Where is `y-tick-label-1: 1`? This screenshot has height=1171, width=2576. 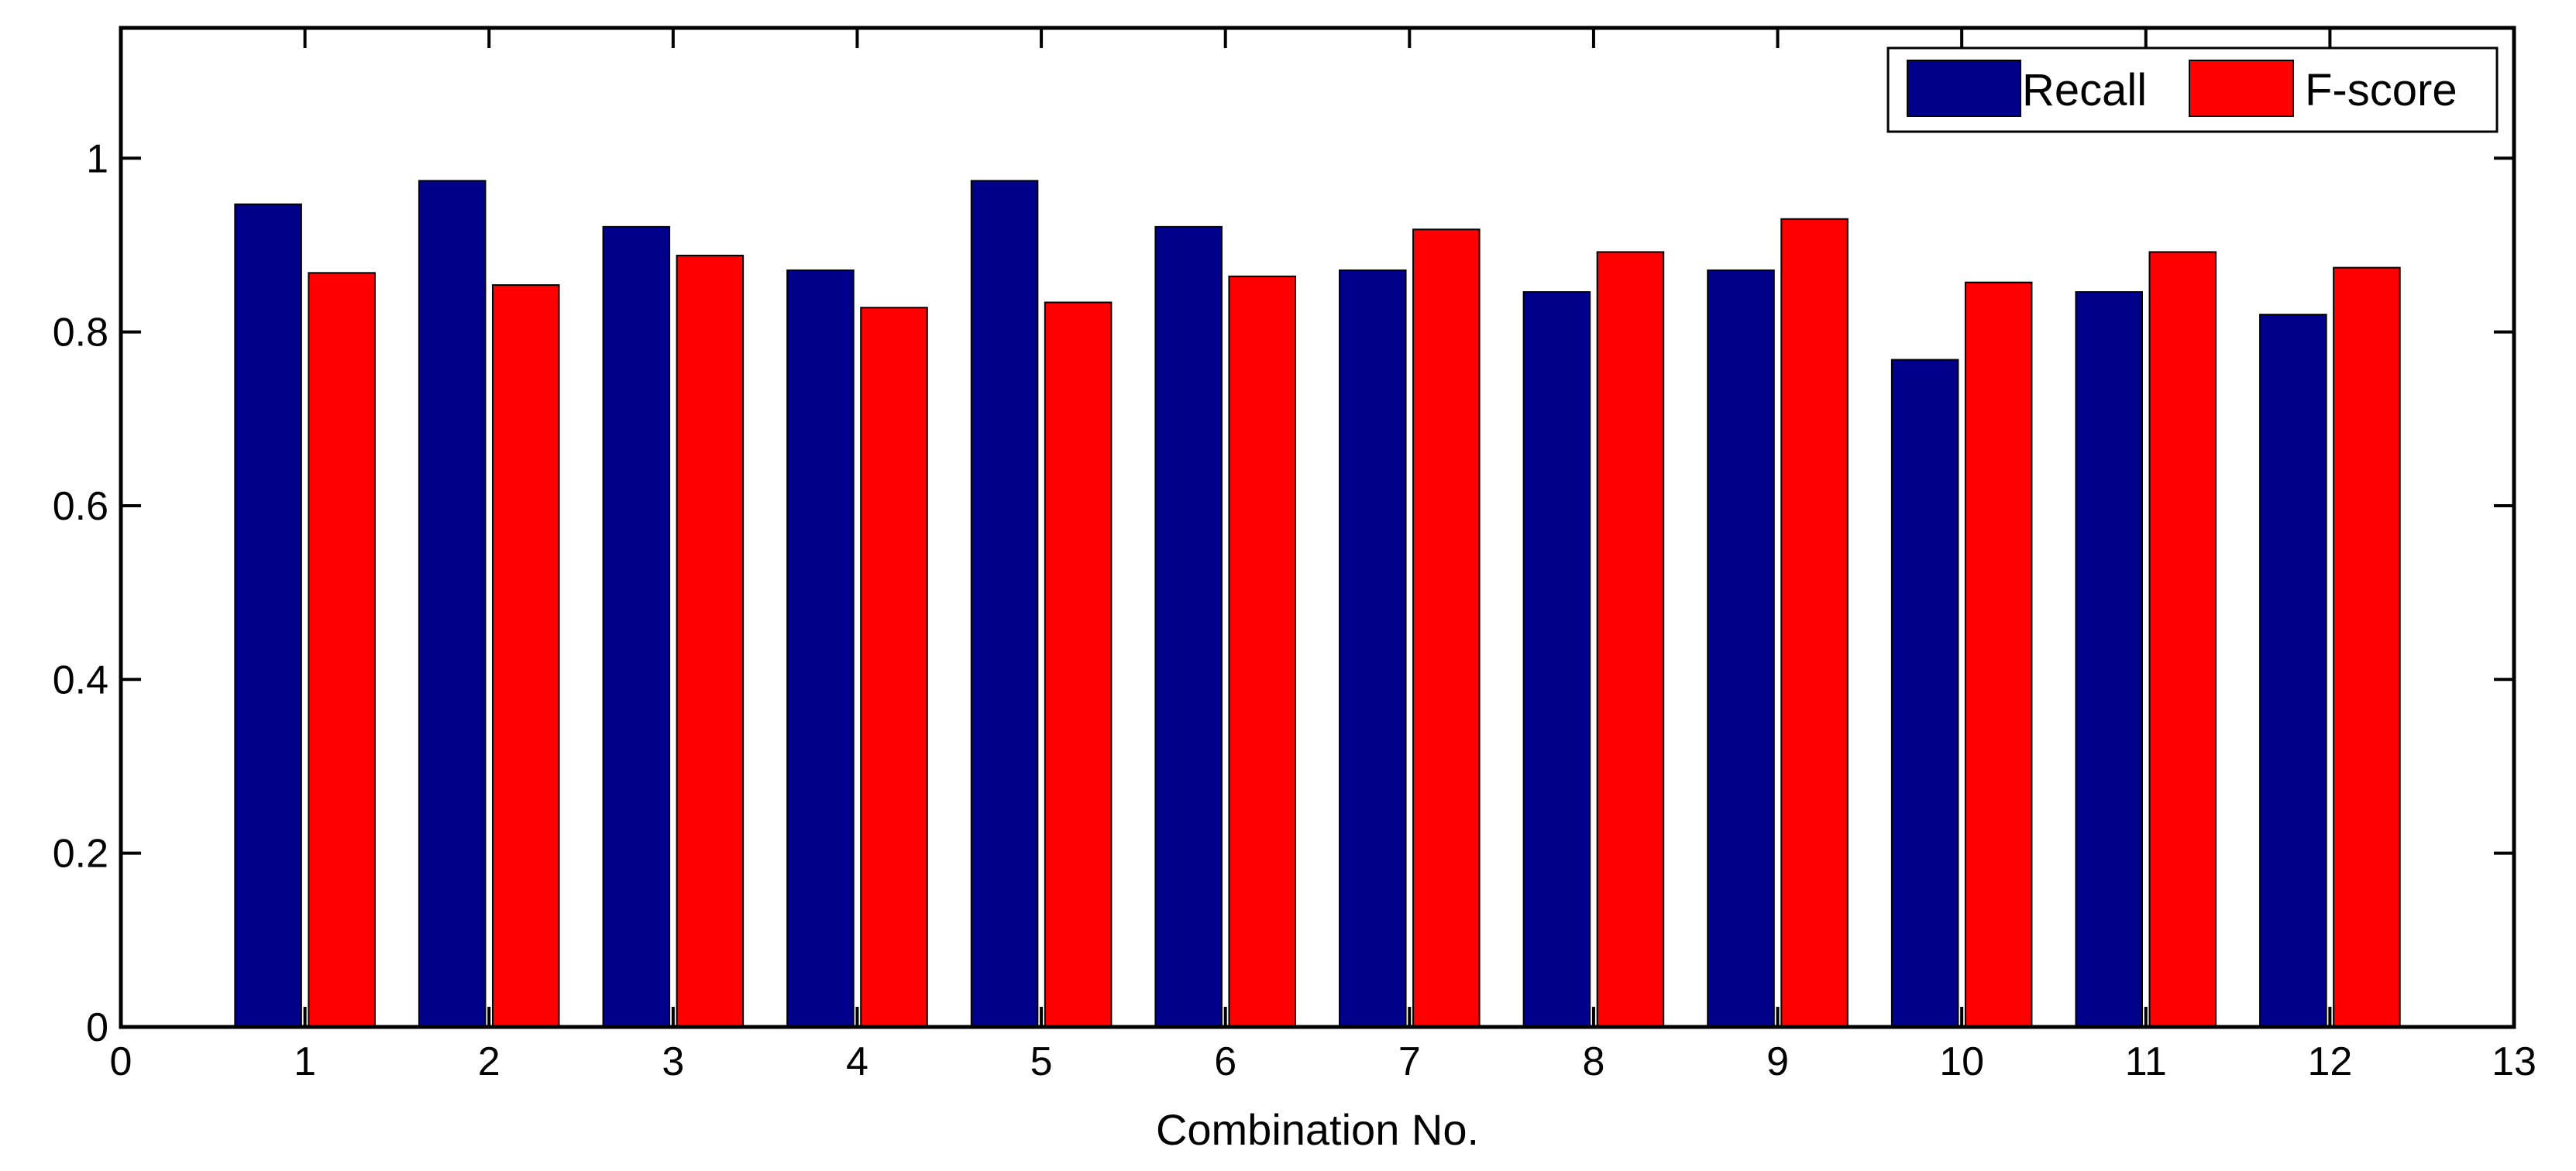 y-tick-label-1: 1 is located at coordinates (97, 158).